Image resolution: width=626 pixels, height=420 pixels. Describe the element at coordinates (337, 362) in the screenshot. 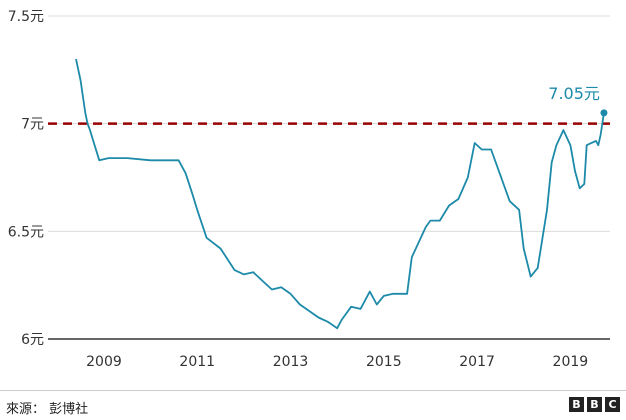

I see `x-axis-tick-labels: 2009 2011 2013 2015 2017 2019` at that location.